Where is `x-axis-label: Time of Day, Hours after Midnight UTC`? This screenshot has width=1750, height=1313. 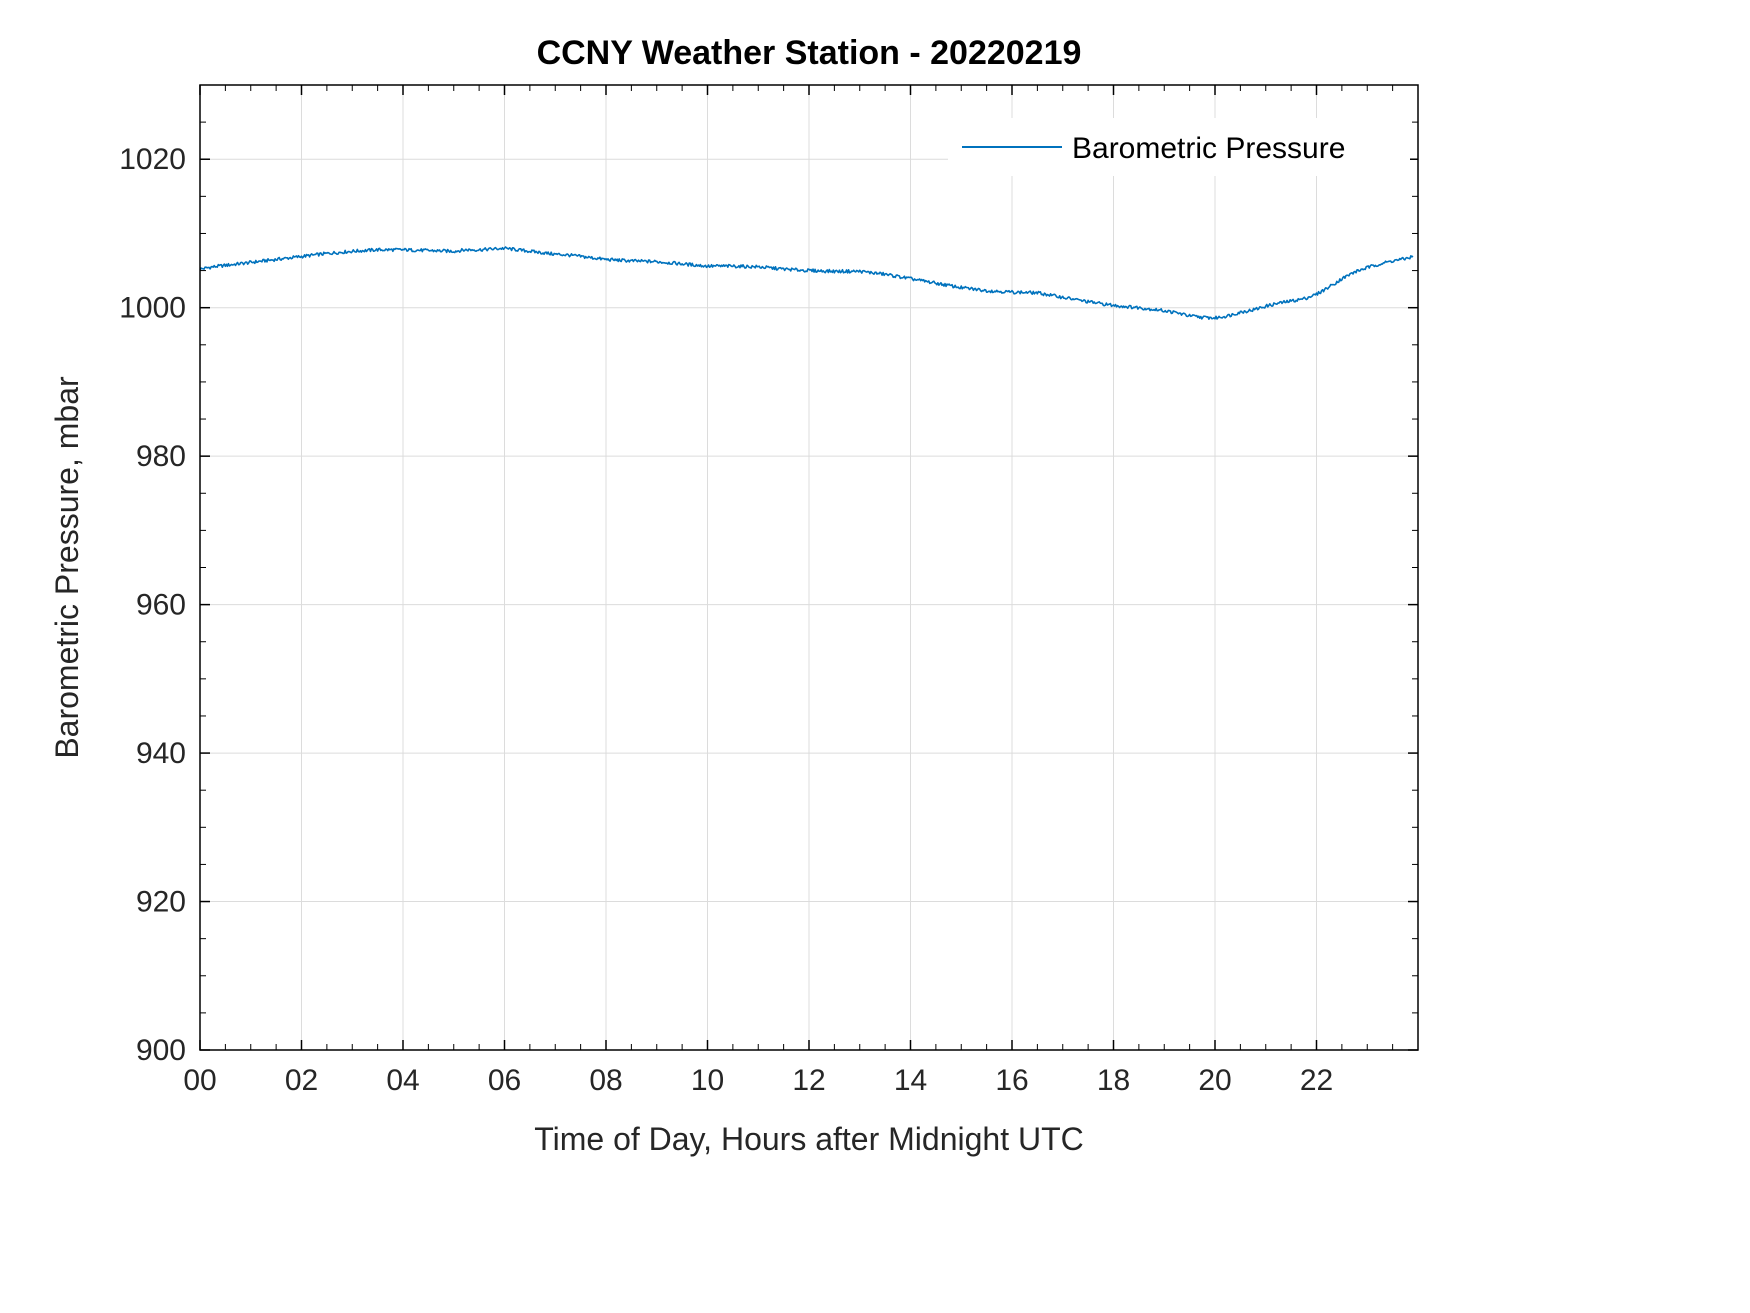
x-axis-label: Time of Day, Hours after Midnight UTC is located at coordinates (808, 1139).